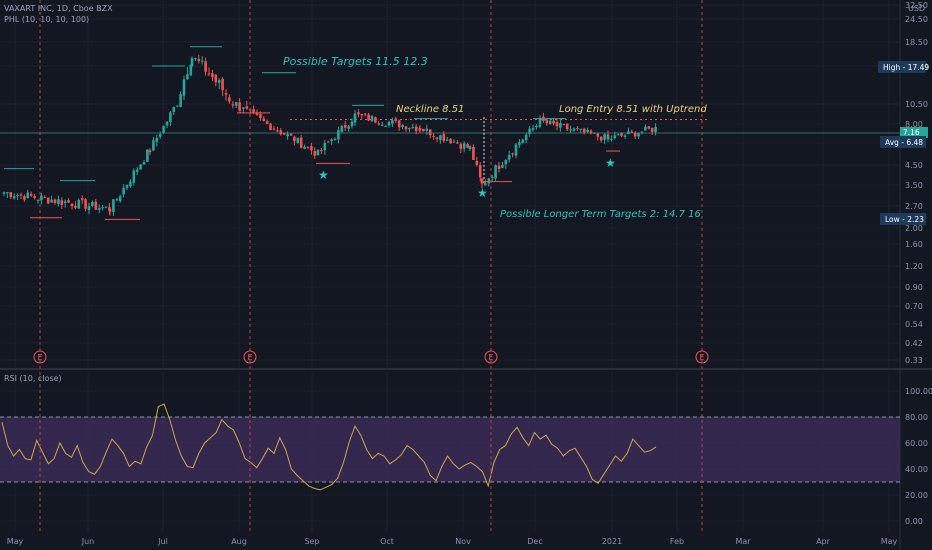  I want to click on price-tick-label: 1.60, so click(914, 244).